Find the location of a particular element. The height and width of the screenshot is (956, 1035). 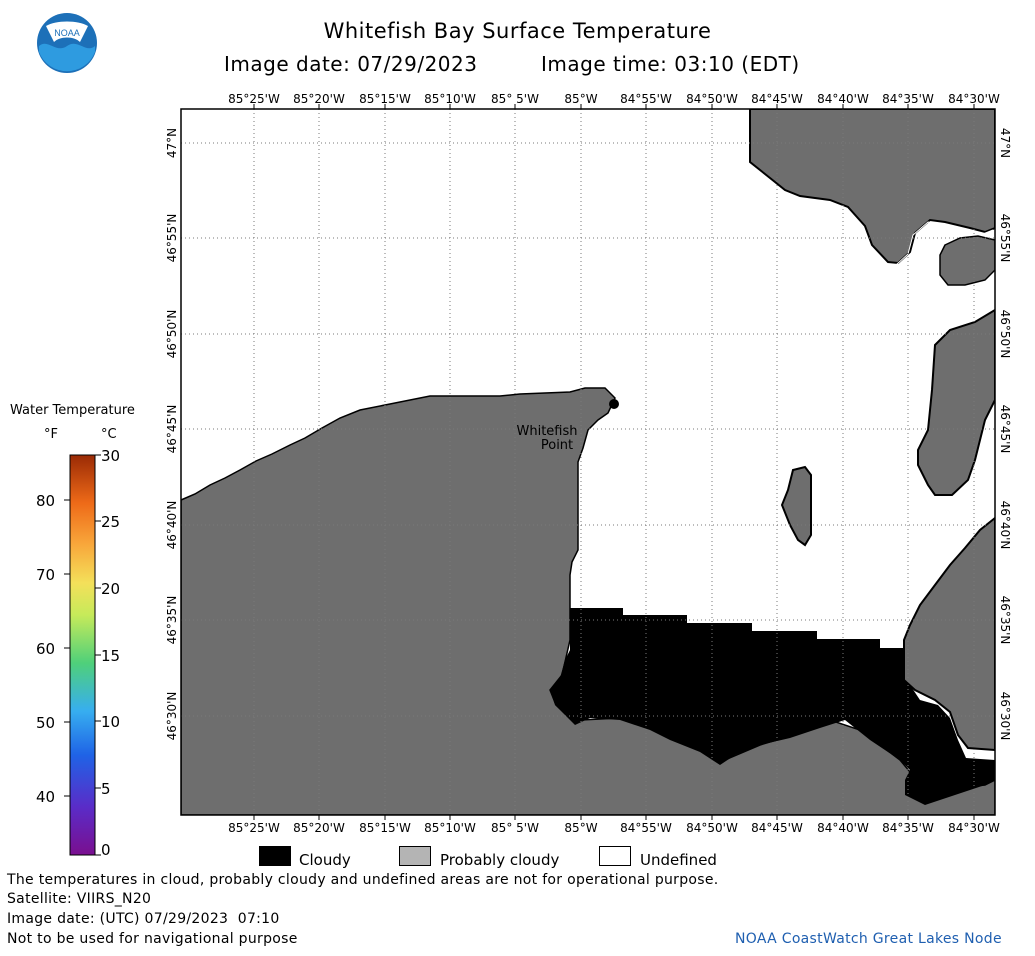

colorbar-f-tick: 50 is located at coordinates (46, 723).